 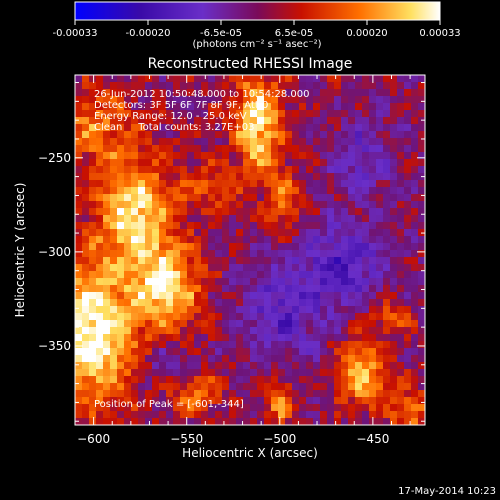 What do you see at coordinates (294, 33) in the screenshot?
I see `colorbar-tick-label: 6.5e-05` at bounding box center [294, 33].